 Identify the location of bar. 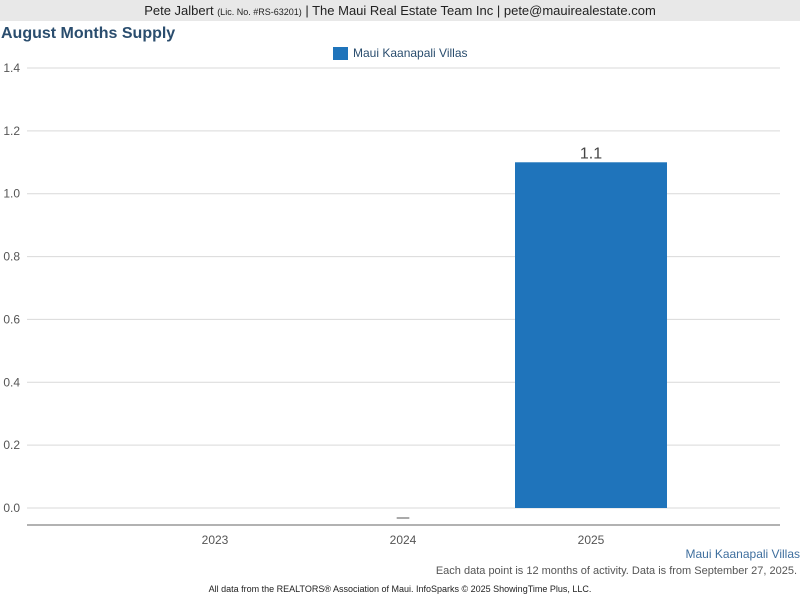
(591, 335).